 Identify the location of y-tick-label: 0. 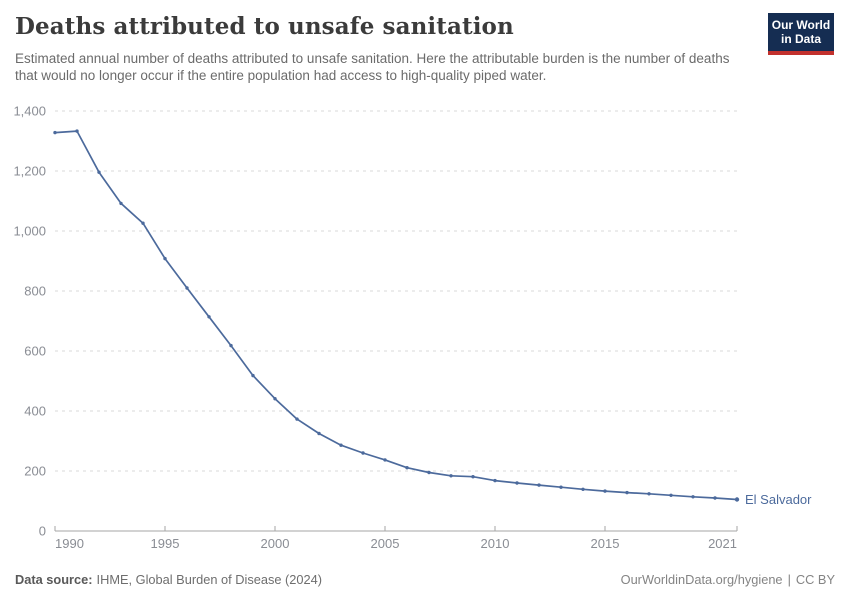
(42, 531).